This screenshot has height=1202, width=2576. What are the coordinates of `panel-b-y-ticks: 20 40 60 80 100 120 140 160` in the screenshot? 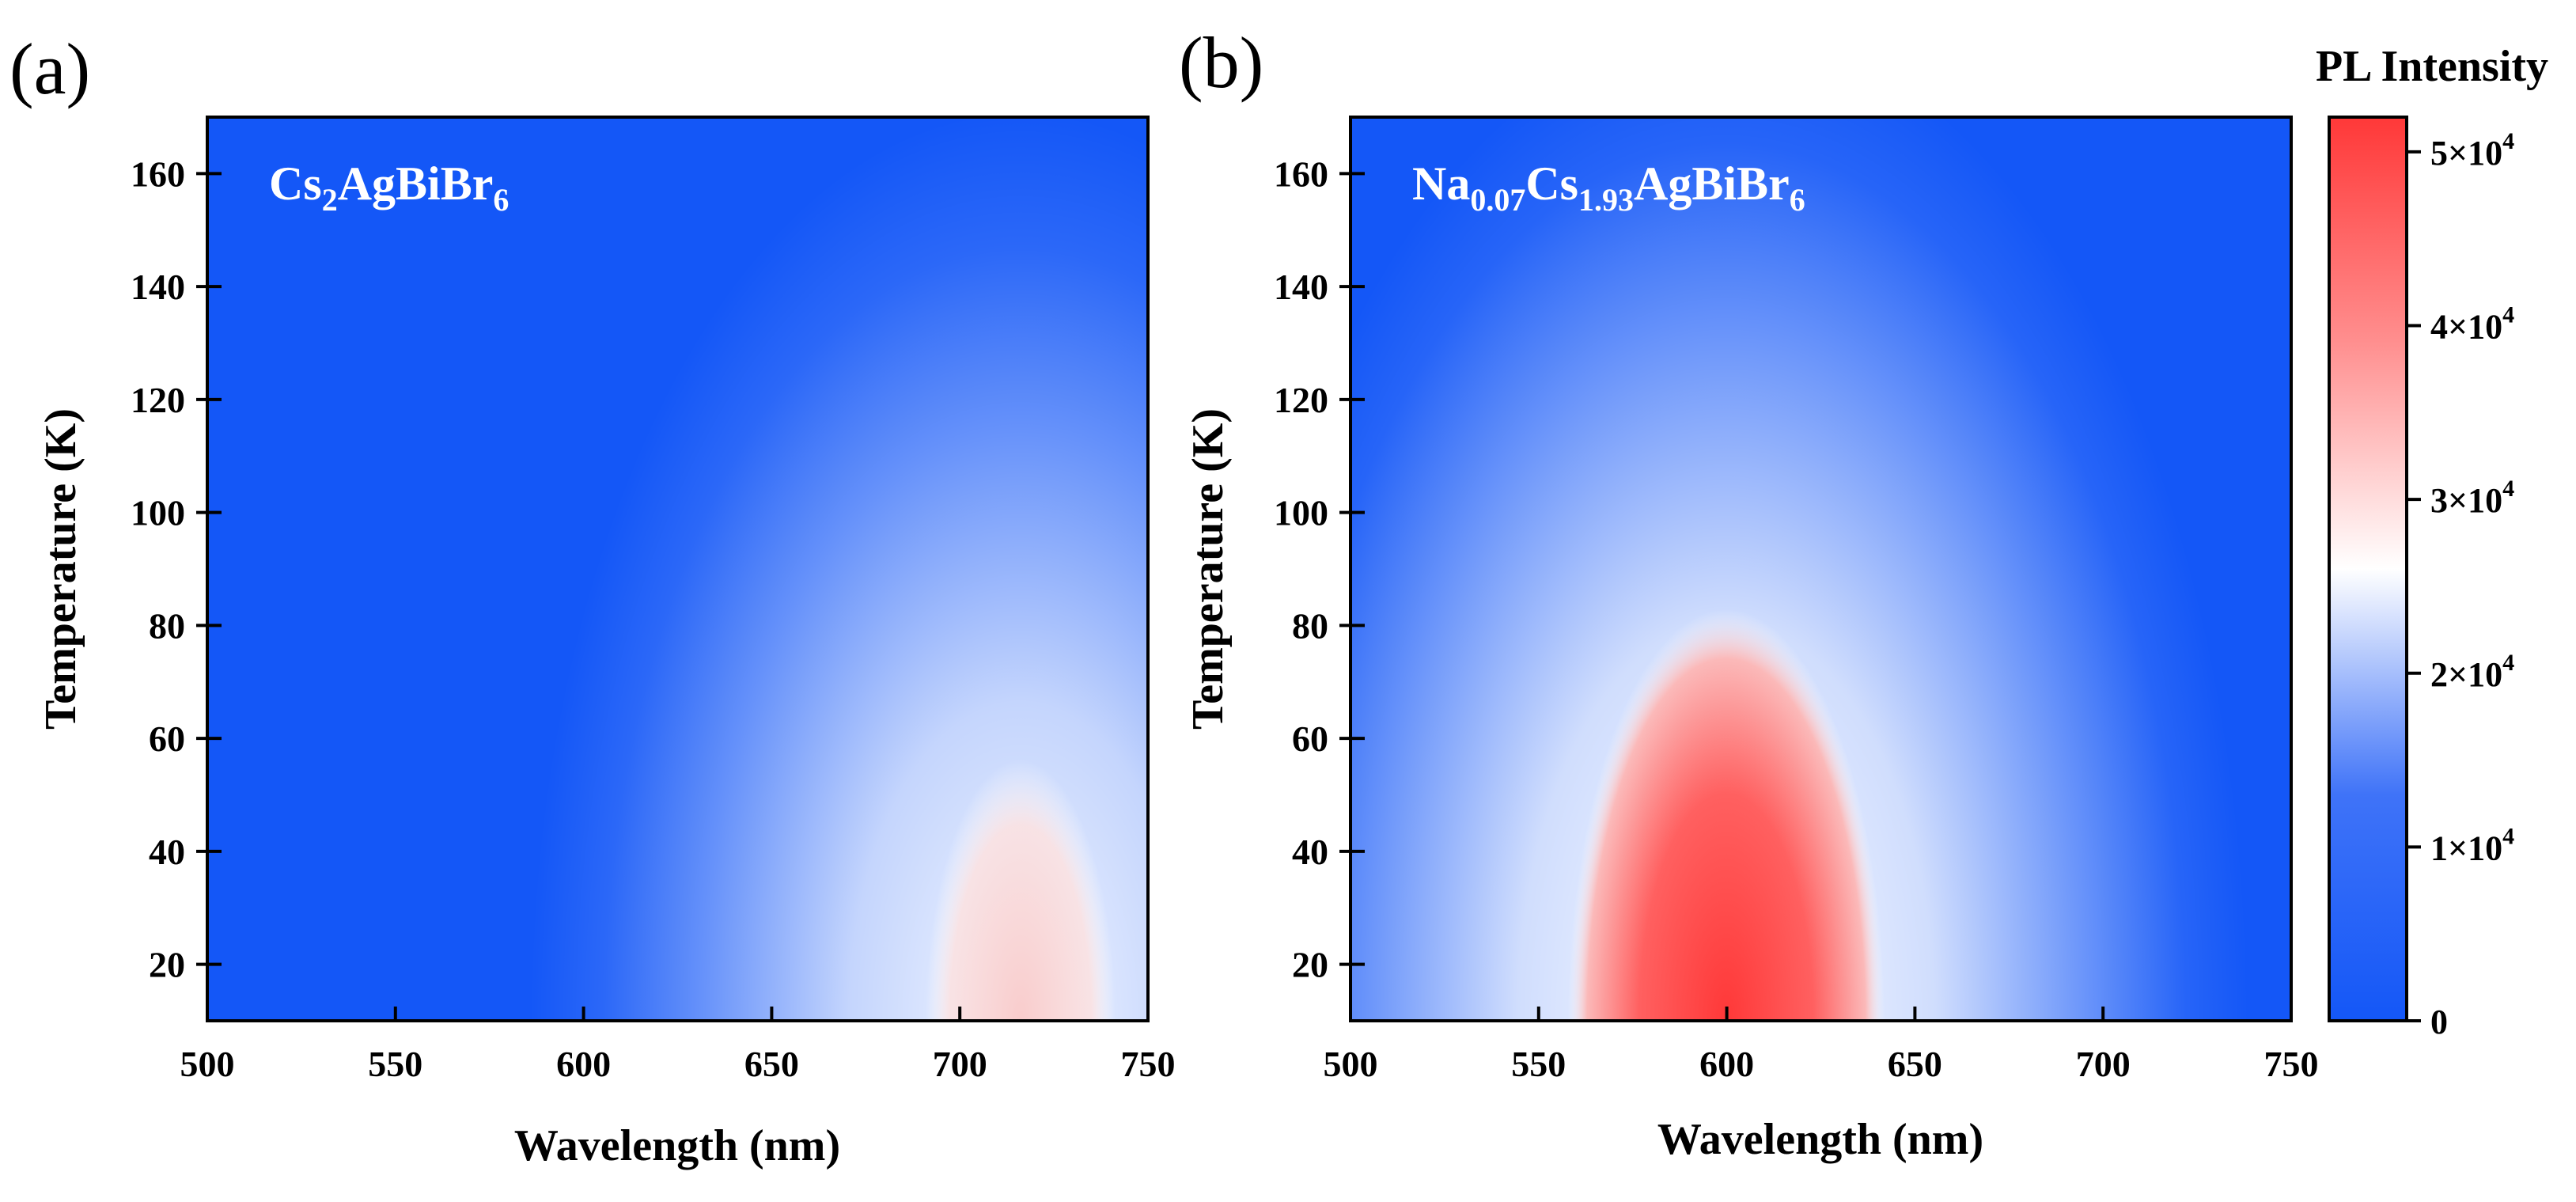 It's located at (1319, 569).